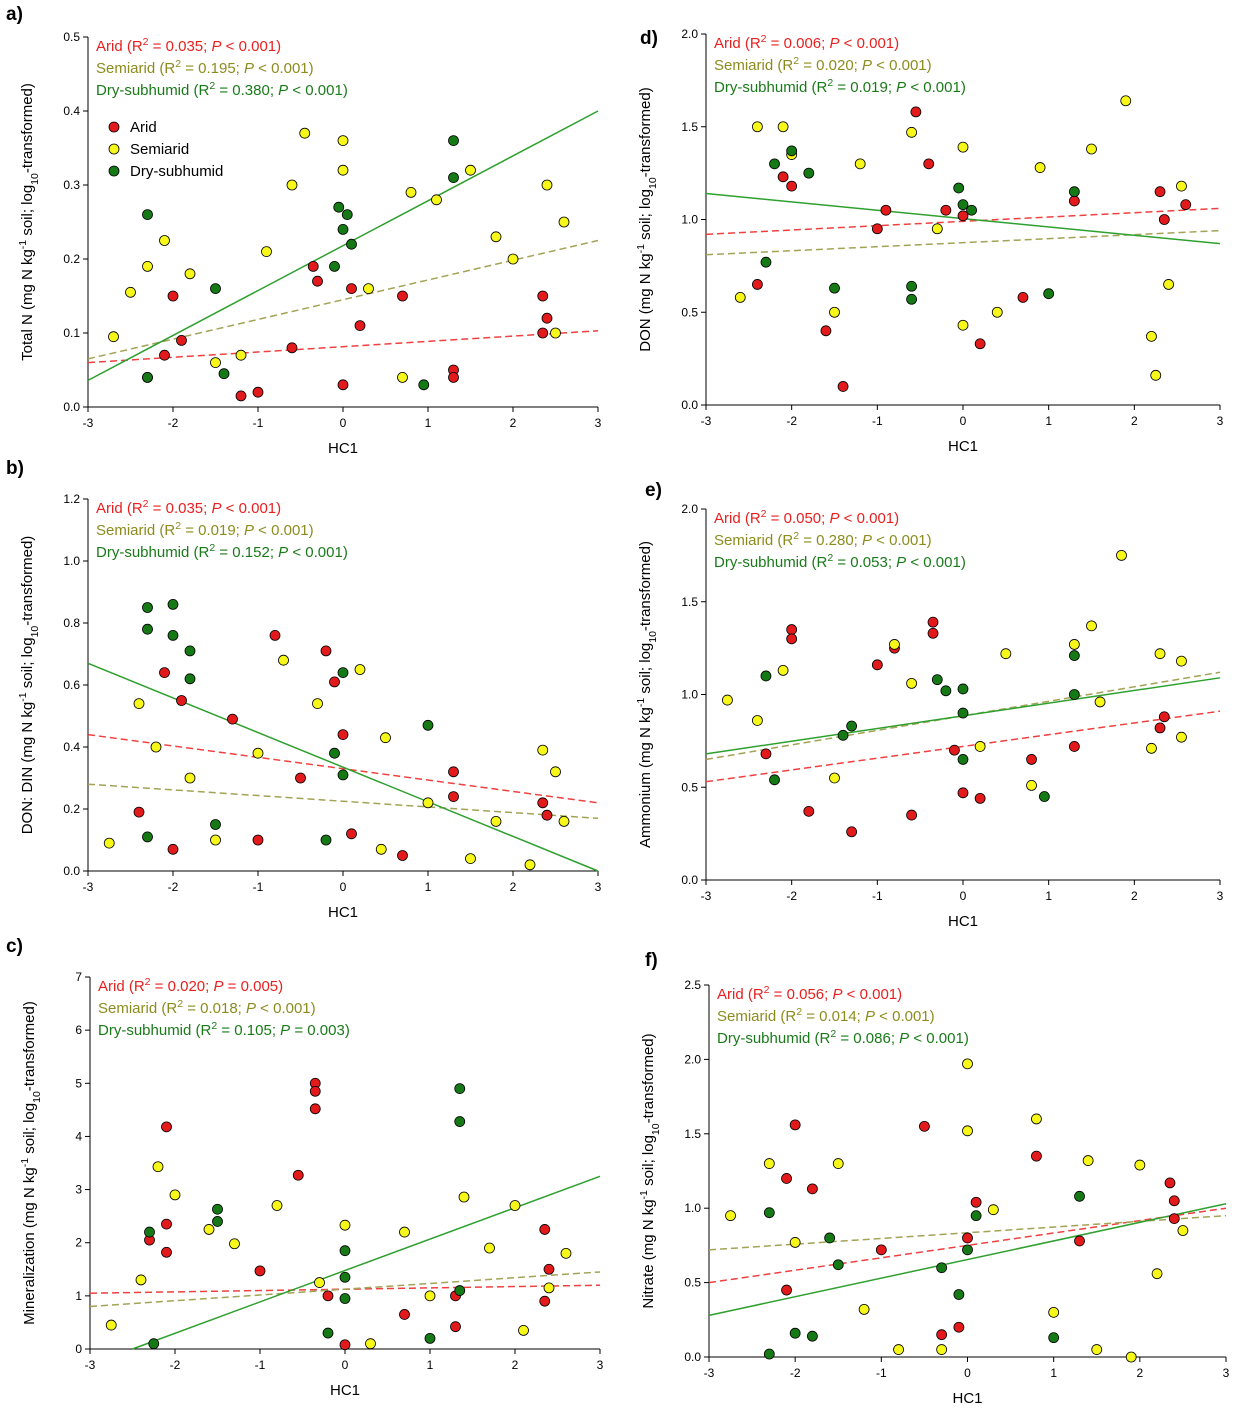  What do you see at coordinates (428, 887) in the screenshot?
I see `x-tick-label: 1` at bounding box center [428, 887].